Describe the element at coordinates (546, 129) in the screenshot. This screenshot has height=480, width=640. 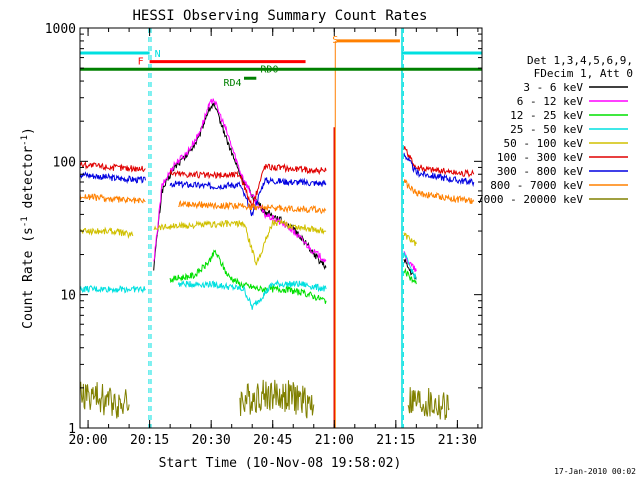
I see `legend-label: 25 - 50 keV` at that location.